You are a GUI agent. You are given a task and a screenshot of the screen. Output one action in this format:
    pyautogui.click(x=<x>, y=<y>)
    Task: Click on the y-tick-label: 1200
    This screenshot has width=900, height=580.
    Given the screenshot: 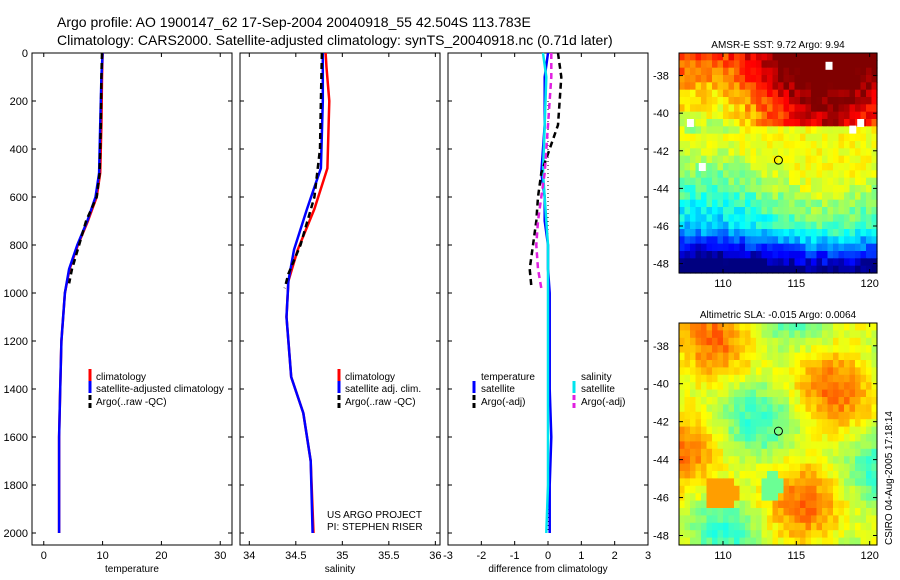 What is the action you would take?
    pyautogui.click(x=16, y=342)
    